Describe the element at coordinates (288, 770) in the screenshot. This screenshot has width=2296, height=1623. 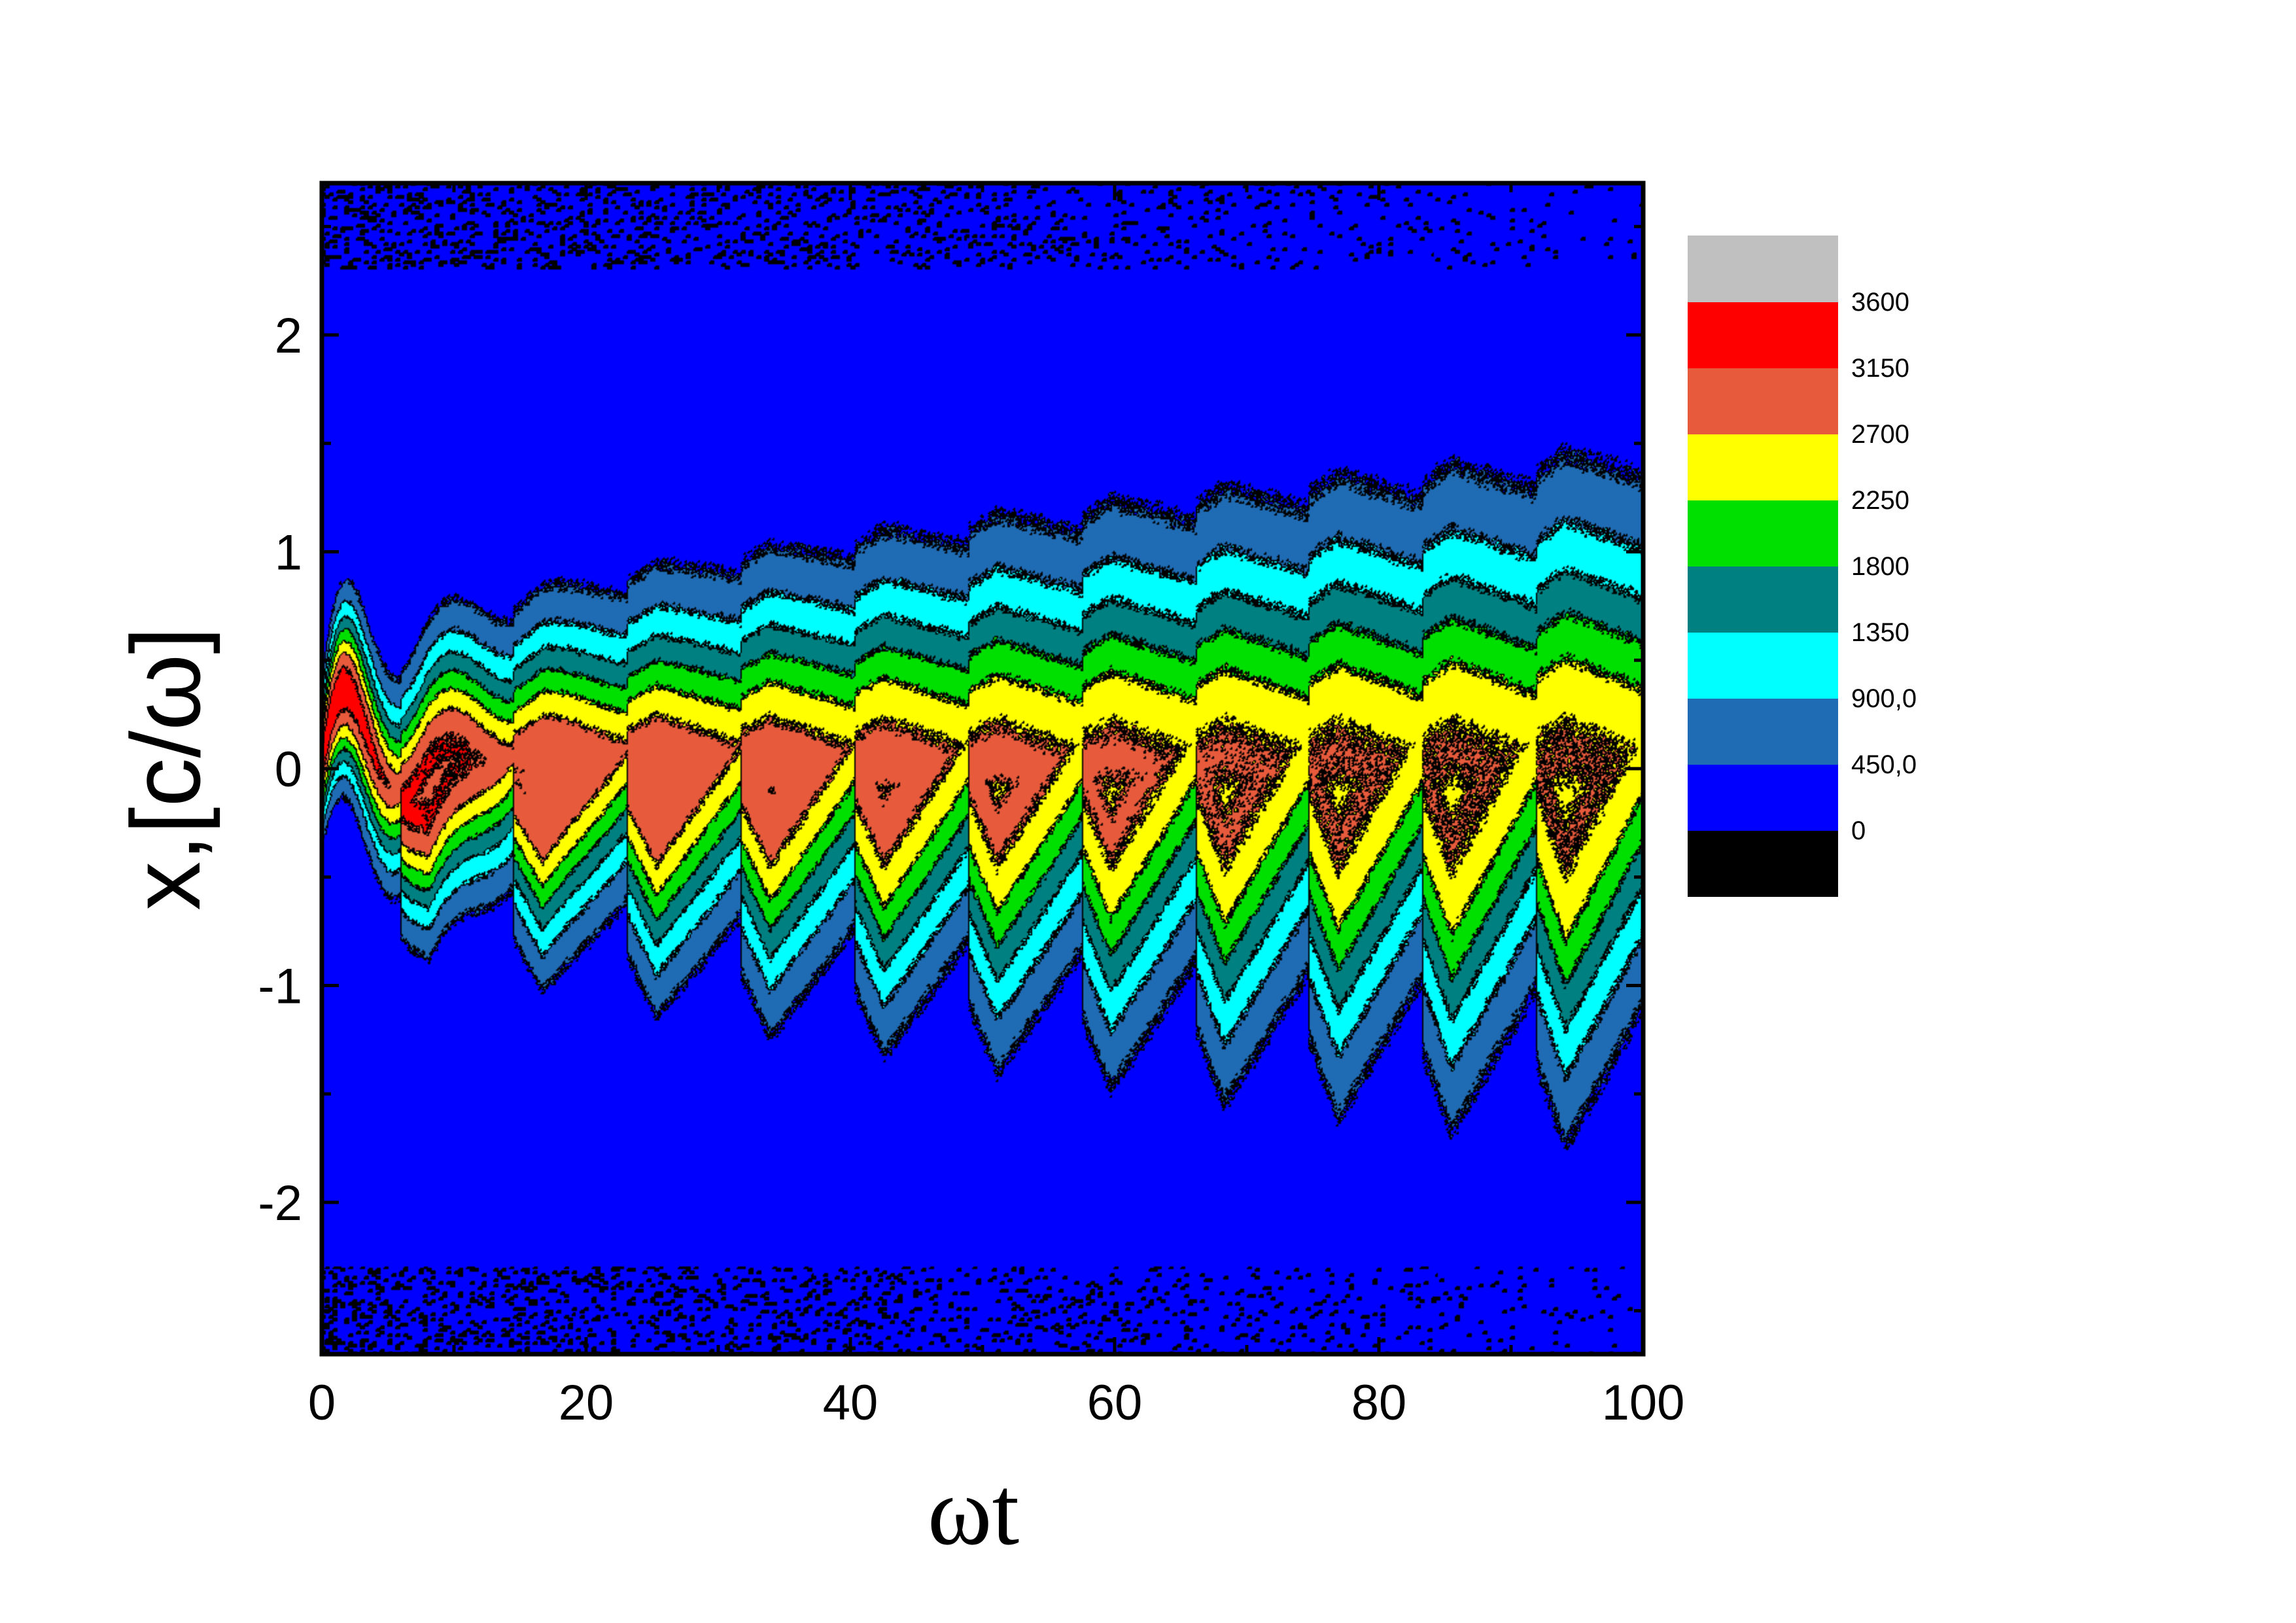
I see `y-tick-label: 0` at that location.